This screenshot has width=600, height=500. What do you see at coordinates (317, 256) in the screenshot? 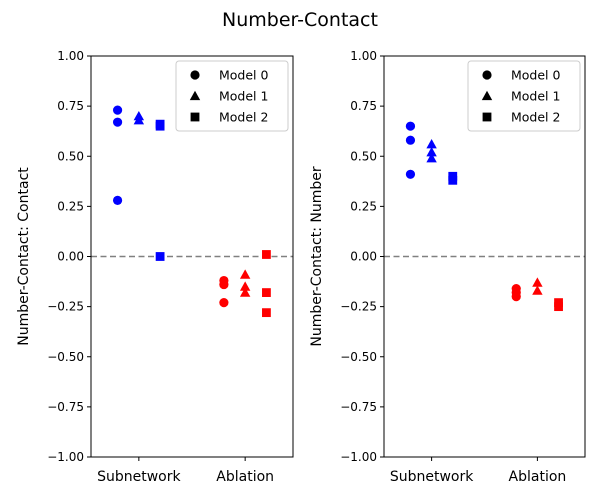
I see `y-axis-label: Number-Contact: Number` at bounding box center [317, 256].